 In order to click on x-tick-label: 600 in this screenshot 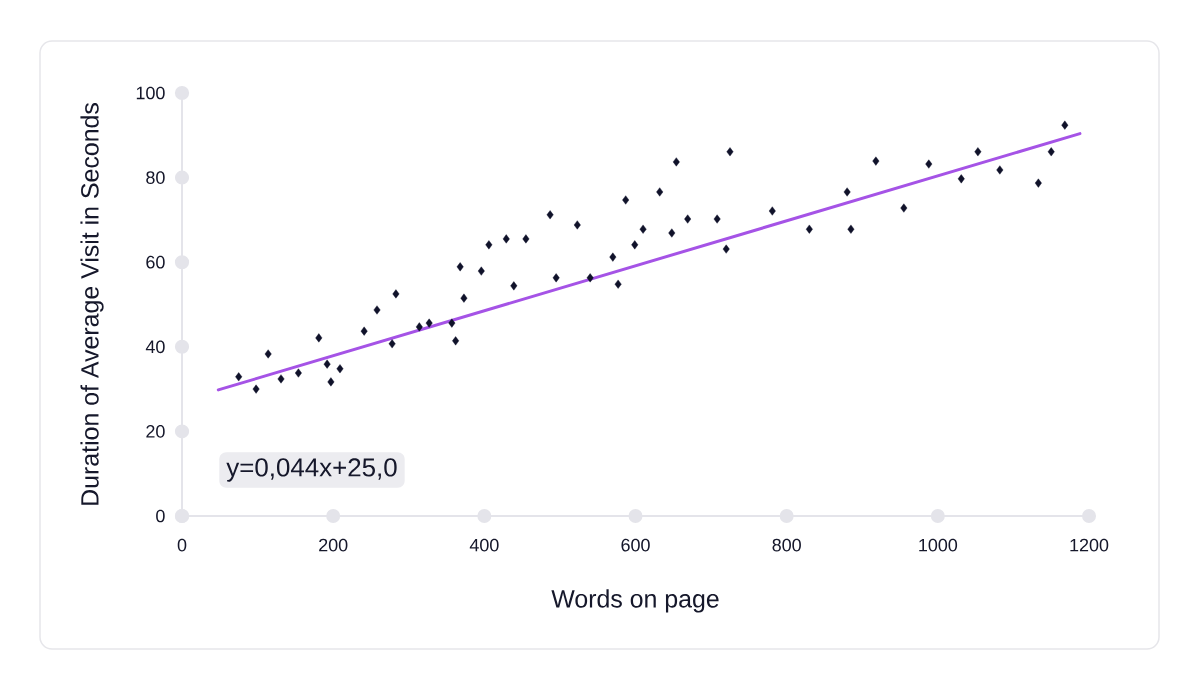, I will do `click(635, 545)`.